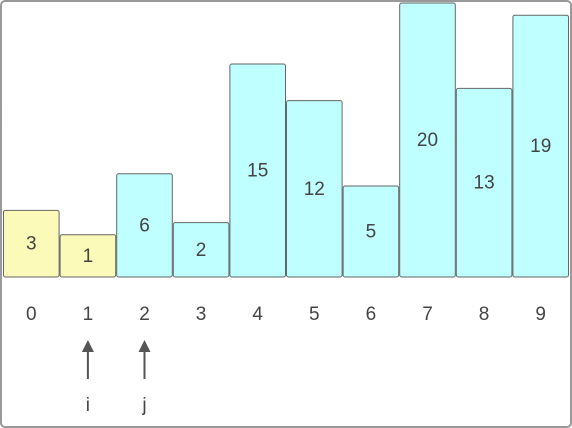 The height and width of the screenshot is (428, 572). Describe the element at coordinates (143, 405) in the screenshot. I see `pointer-label: j` at that location.